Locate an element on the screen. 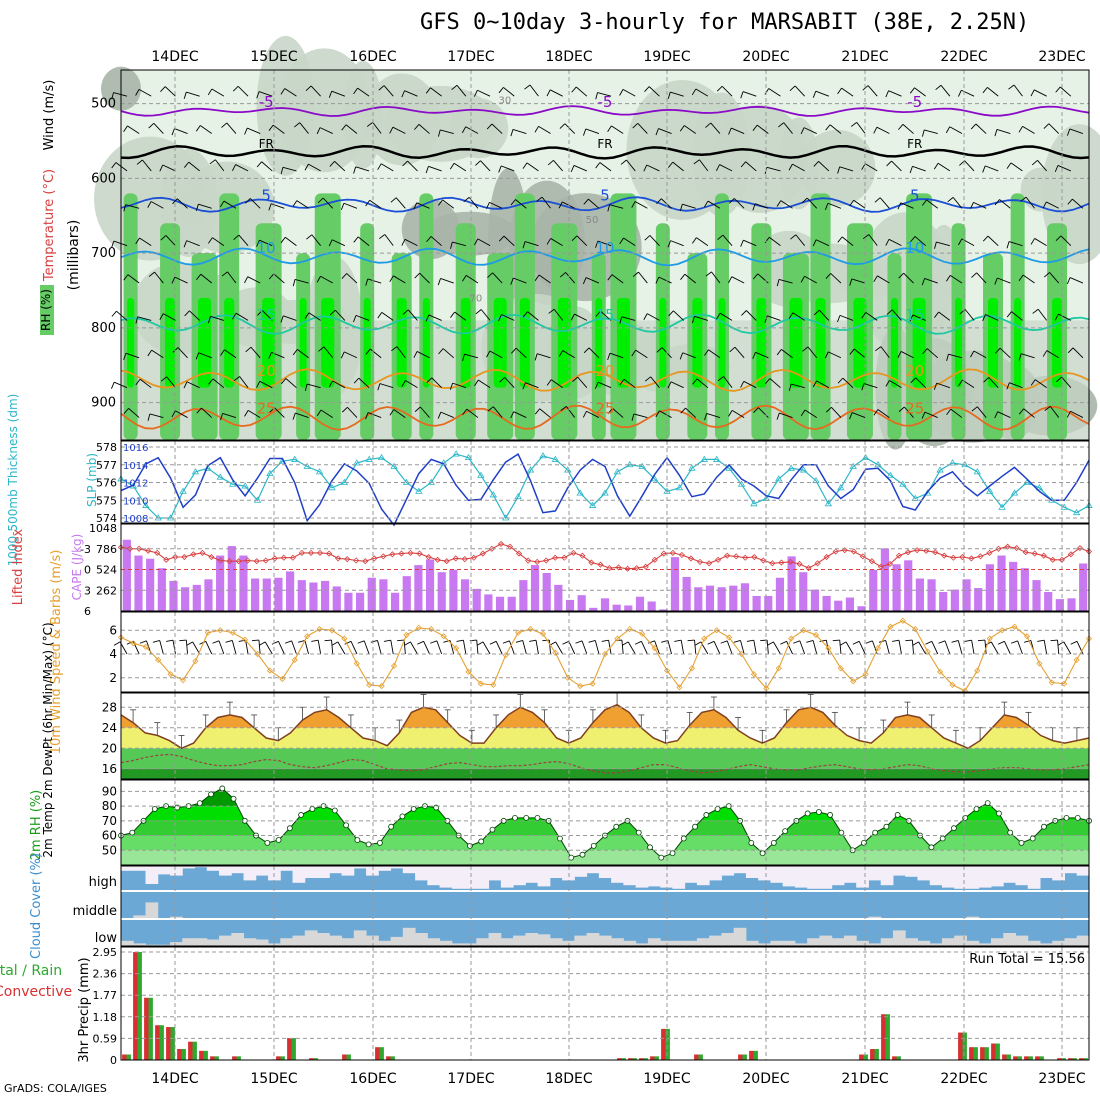 Image resolution: width=1100 pixels, height=1100 pixels. cape-tick: 1048 is located at coordinates (103, 528).